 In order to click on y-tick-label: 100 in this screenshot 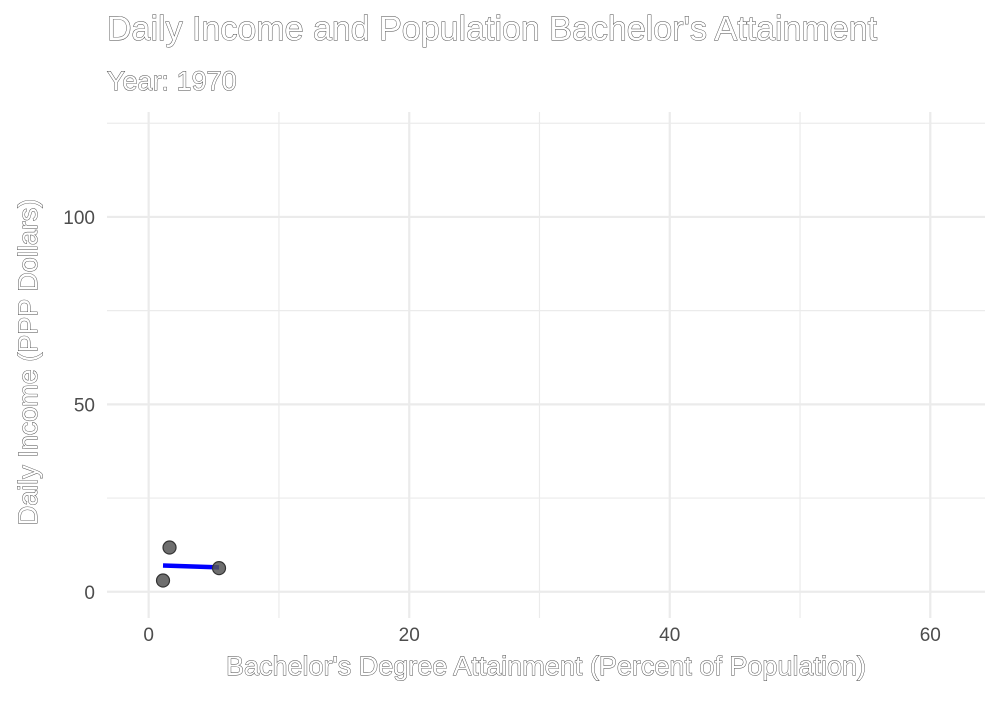, I will do `click(79, 218)`.